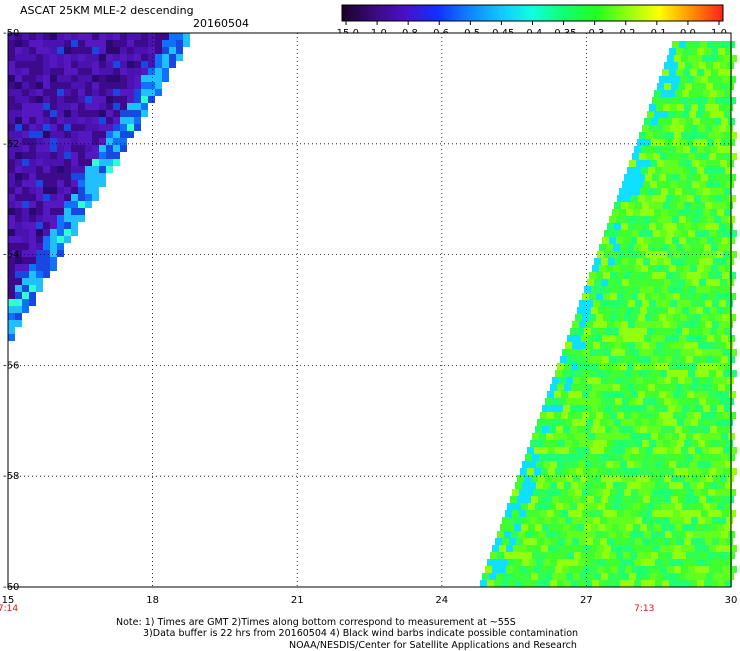 The height and width of the screenshot is (651, 740). What do you see at coordinates (11, 476) in the screenshot?
I see `lat-label: -58` at bounding box center [11, 476].